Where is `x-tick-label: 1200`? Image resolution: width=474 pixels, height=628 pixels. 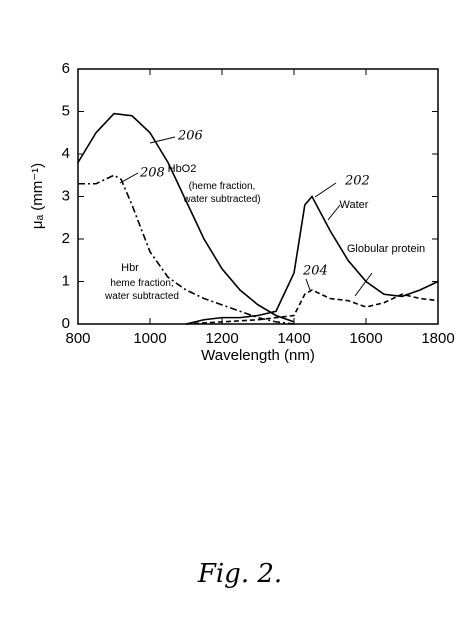 x-tick-label: 1200 is located at coordinates (221, 338).